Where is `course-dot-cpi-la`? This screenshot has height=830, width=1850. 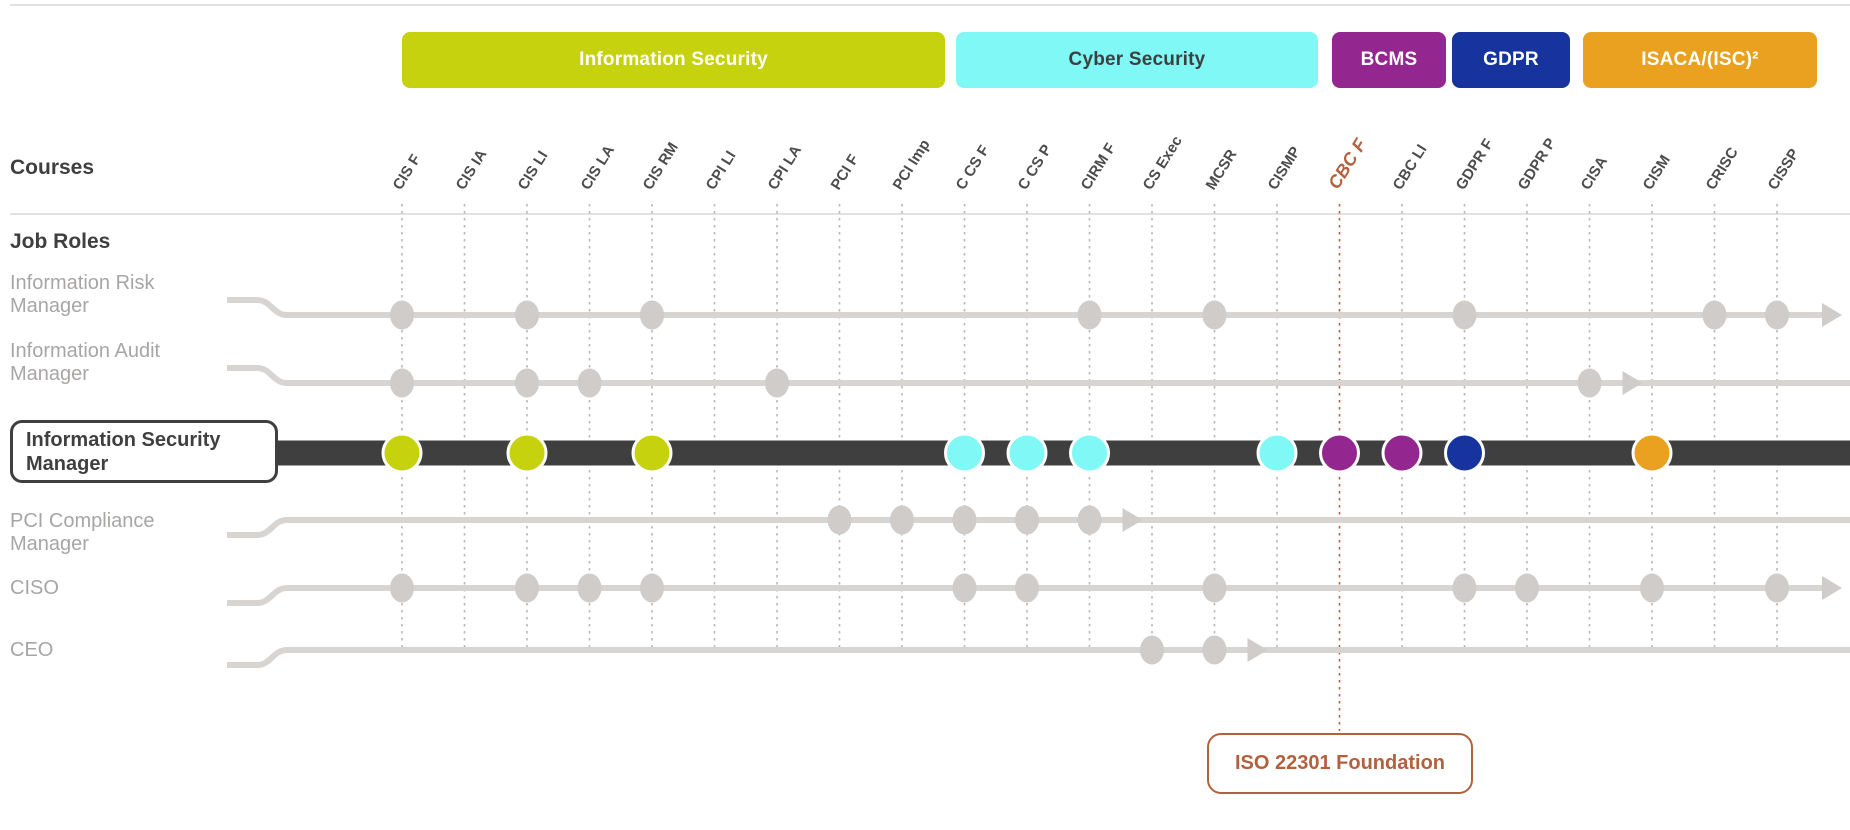 course-dot-cpi-la is located at coordinates (777, 383).